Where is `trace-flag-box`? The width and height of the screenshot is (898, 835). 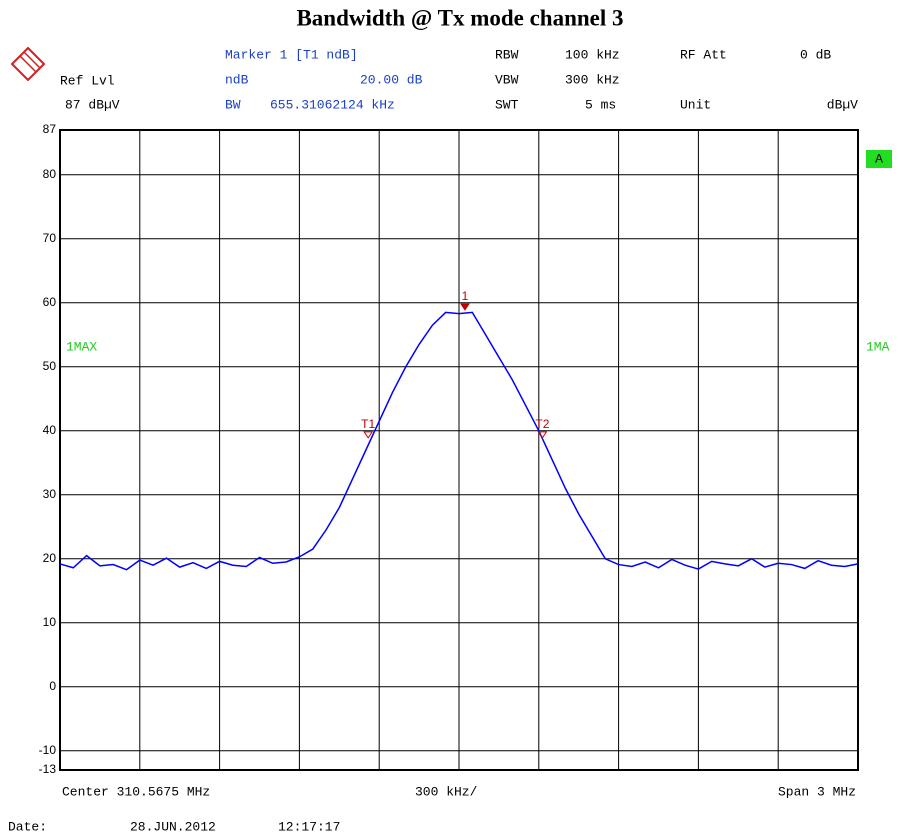
trace-flag-box is located at coordinates (879, 159).